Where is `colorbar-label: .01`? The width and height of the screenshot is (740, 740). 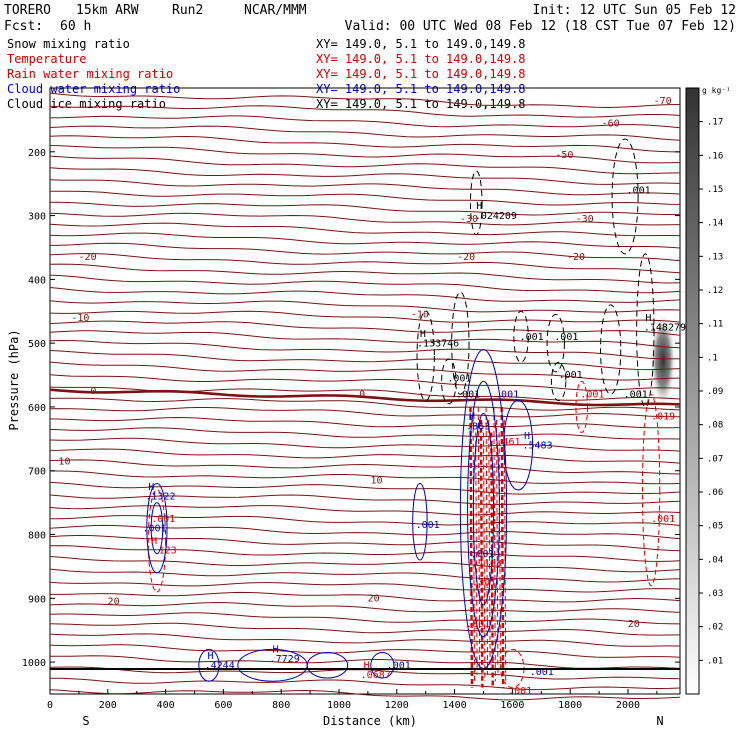
colorbar-label: .01 is located at coordinates (715, 661).